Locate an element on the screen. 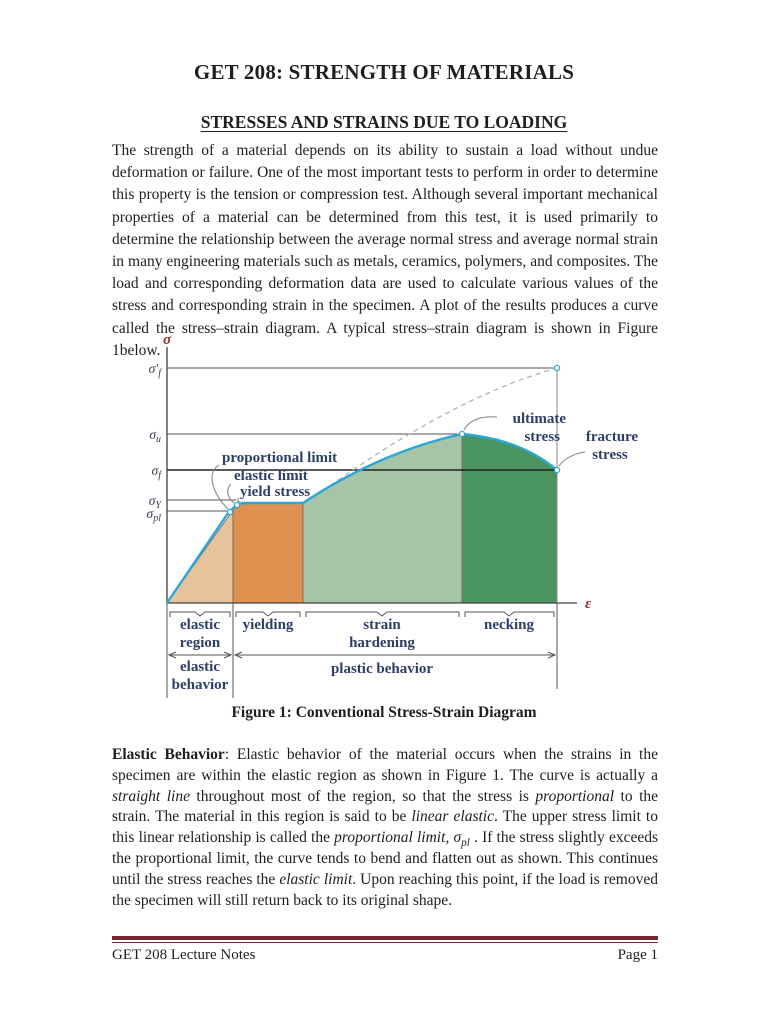 This screenshot has height=1024, width=768. yield-stress-label: yield stress is located at coordinates (275, 492).